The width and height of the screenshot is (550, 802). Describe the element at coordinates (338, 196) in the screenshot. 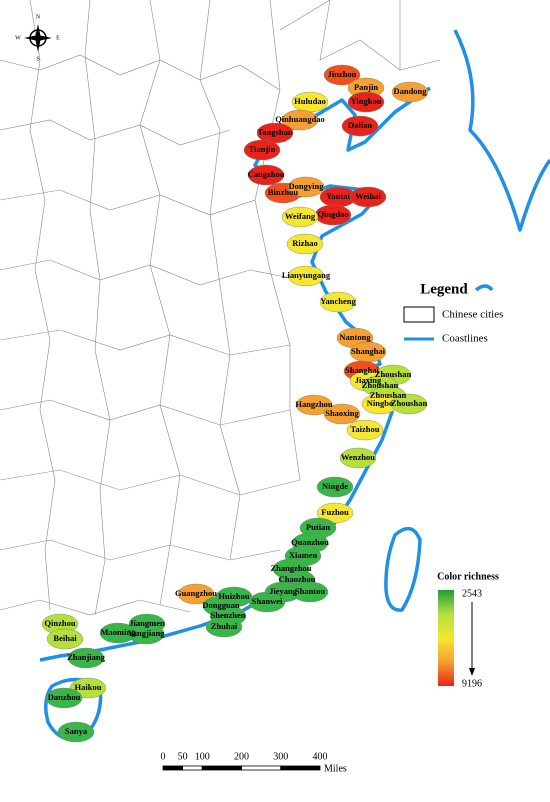

I see `city-label: Yantai` at that location.